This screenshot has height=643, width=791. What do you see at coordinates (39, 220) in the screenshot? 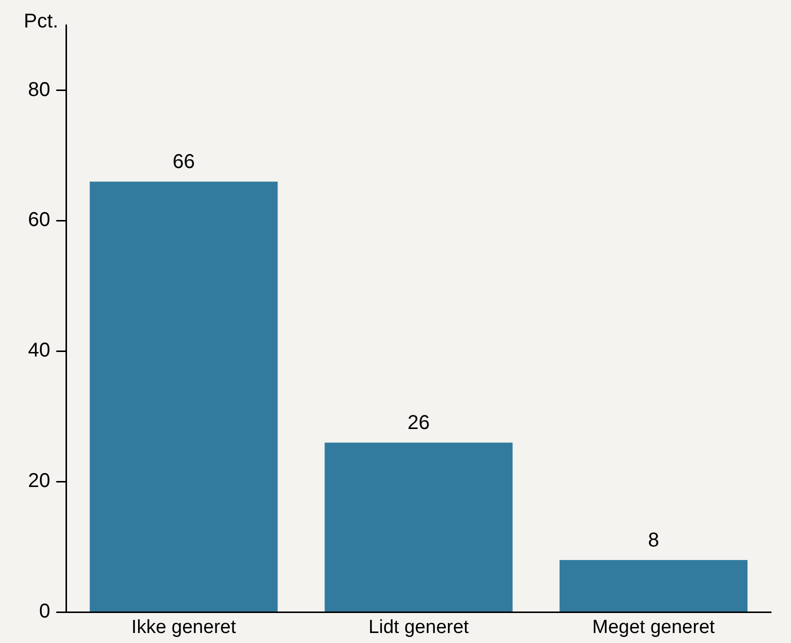
I see `y-tick-label: 60` at bounding box center [39, 220].